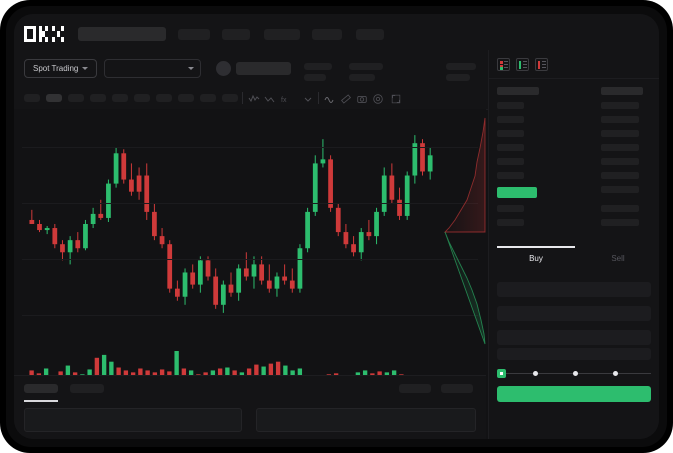 Image resolution: width=673 pixels, height=453 pixels. Describe the element at coordinates (396, 98) in the screenshot. I see `fullscreen-icon` at that location.